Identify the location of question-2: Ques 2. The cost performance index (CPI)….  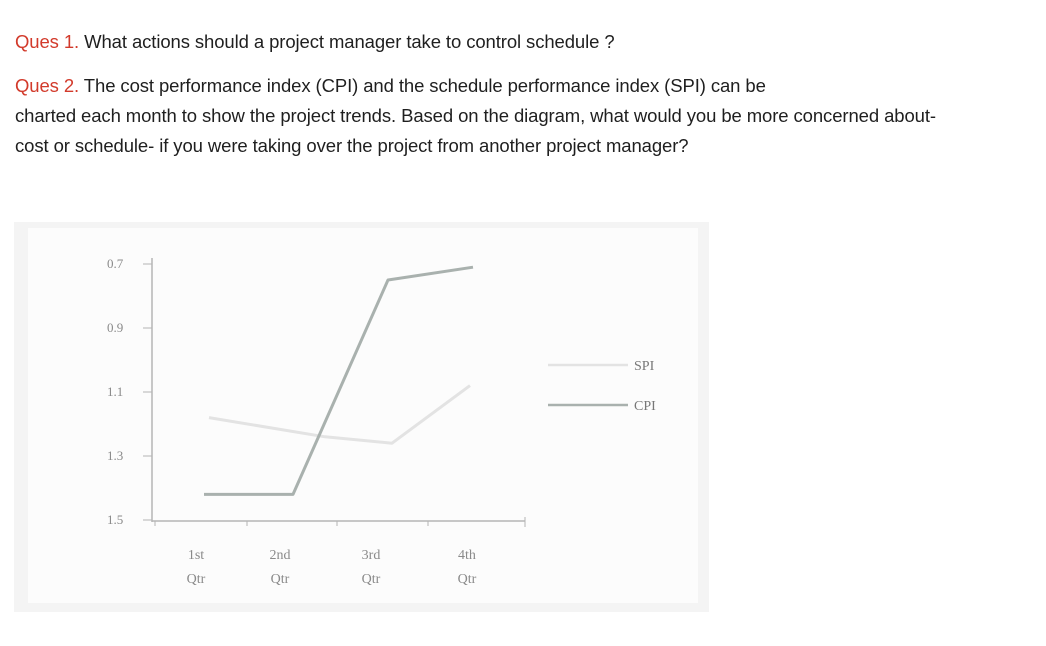
(530, 116).